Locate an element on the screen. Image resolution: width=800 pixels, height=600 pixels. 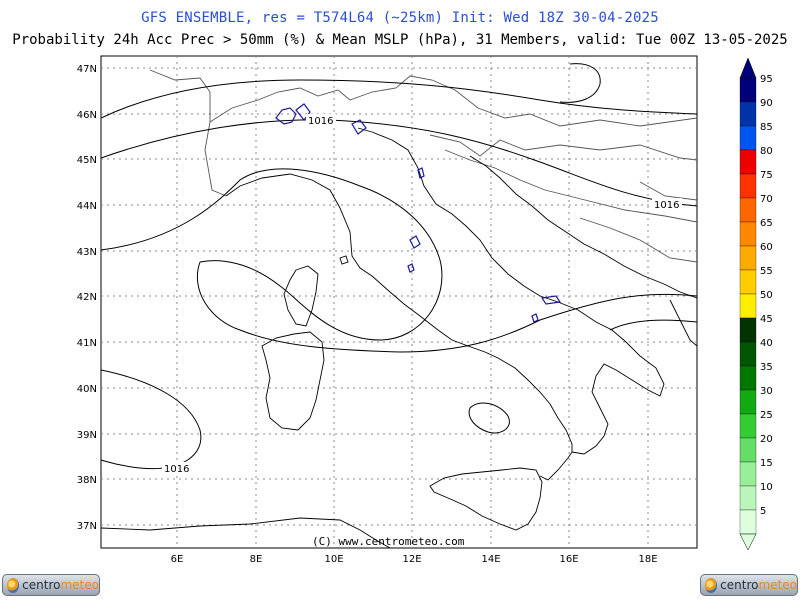
lon-label: 6E is located at coordinates (177, 559).